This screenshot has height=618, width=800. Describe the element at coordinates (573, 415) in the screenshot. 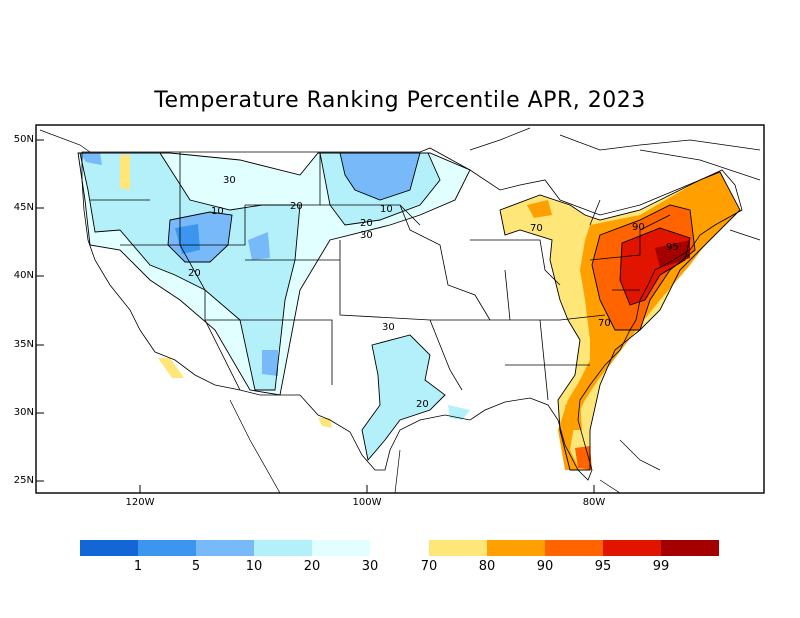

I see `florida-orange-shading` at that location.